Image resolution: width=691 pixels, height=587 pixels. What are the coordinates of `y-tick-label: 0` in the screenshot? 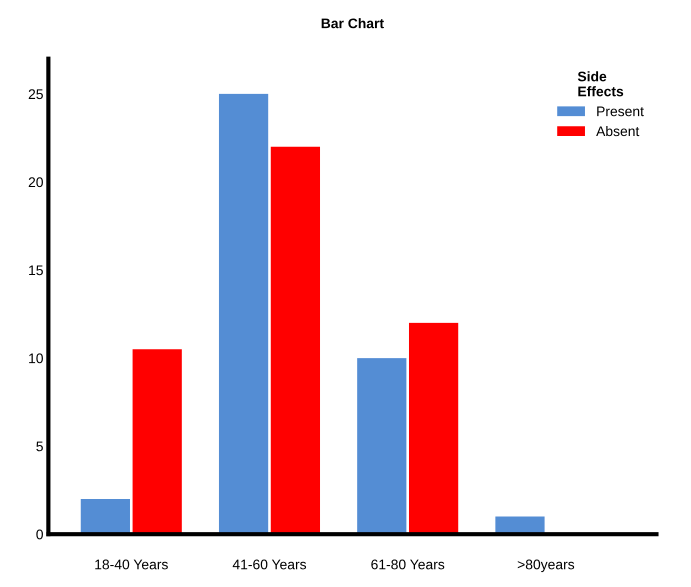 It's located at (39, 535).